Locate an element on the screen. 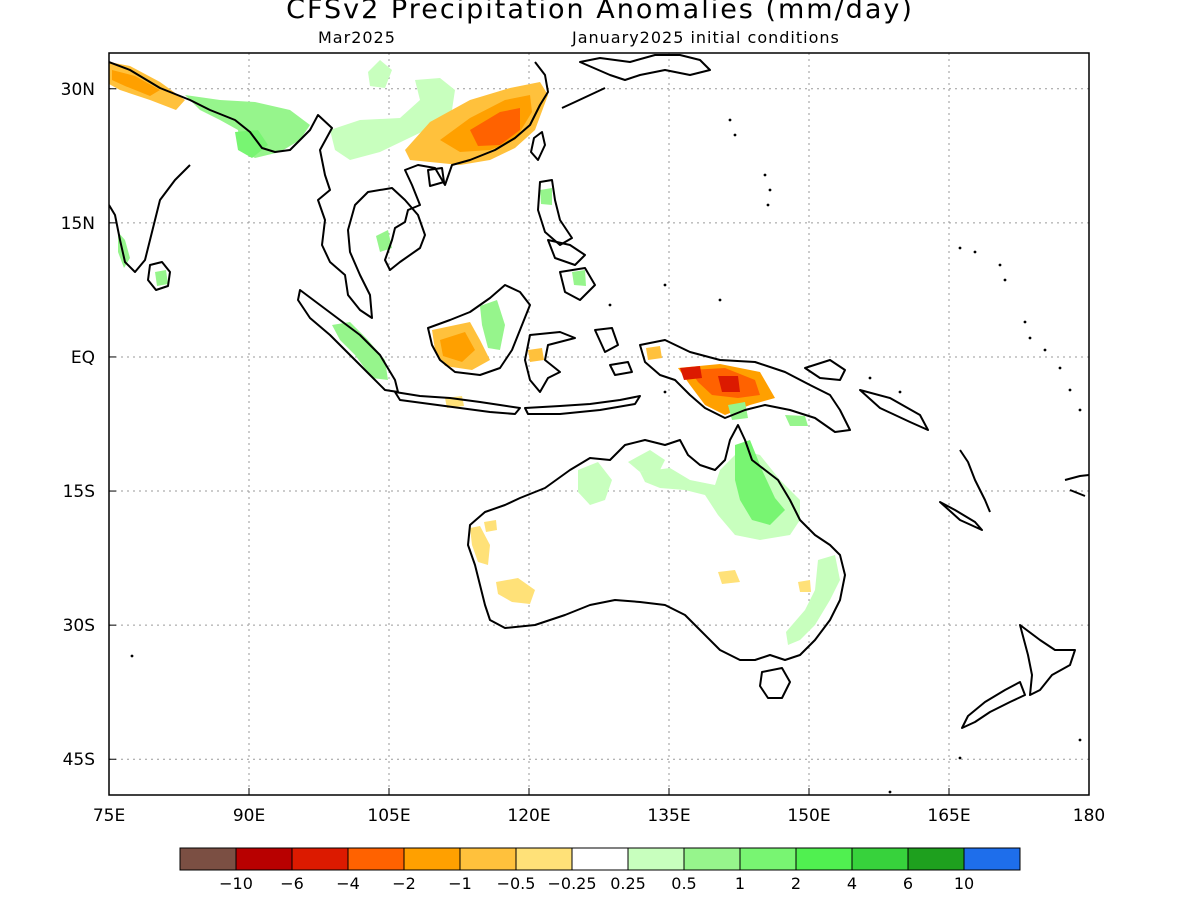 Image resolution: width=1200 pixels, height=900 pixels. coastline-taiwan is located at coordinates (538, 146).